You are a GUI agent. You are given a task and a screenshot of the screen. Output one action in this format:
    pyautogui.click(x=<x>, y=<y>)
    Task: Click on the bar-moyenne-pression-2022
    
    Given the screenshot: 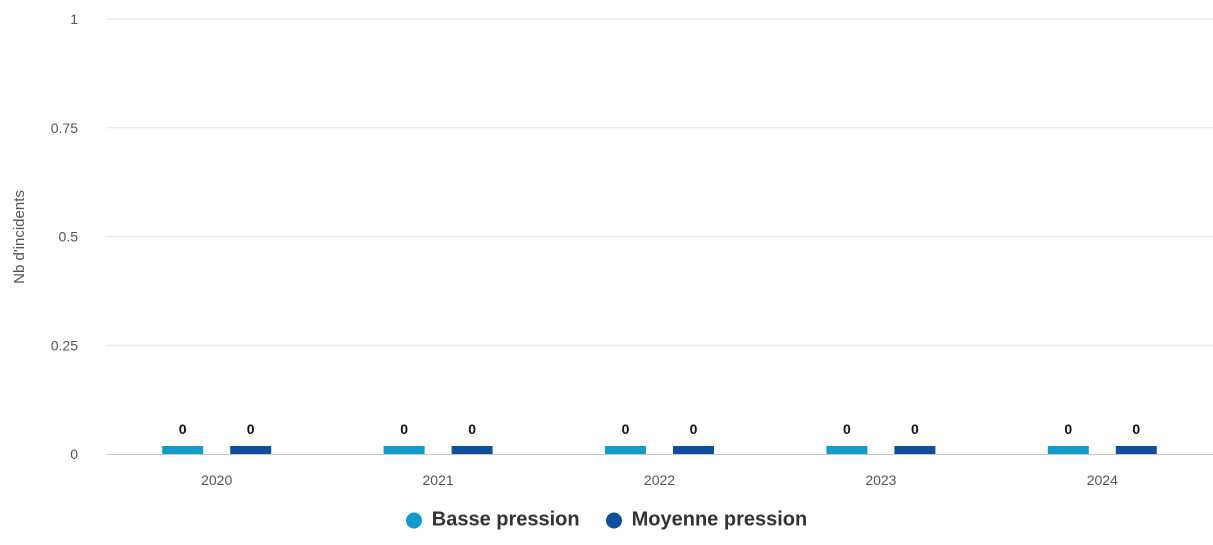 What is the action you would take?
    pyautogui.click(x=693, y=450)
    